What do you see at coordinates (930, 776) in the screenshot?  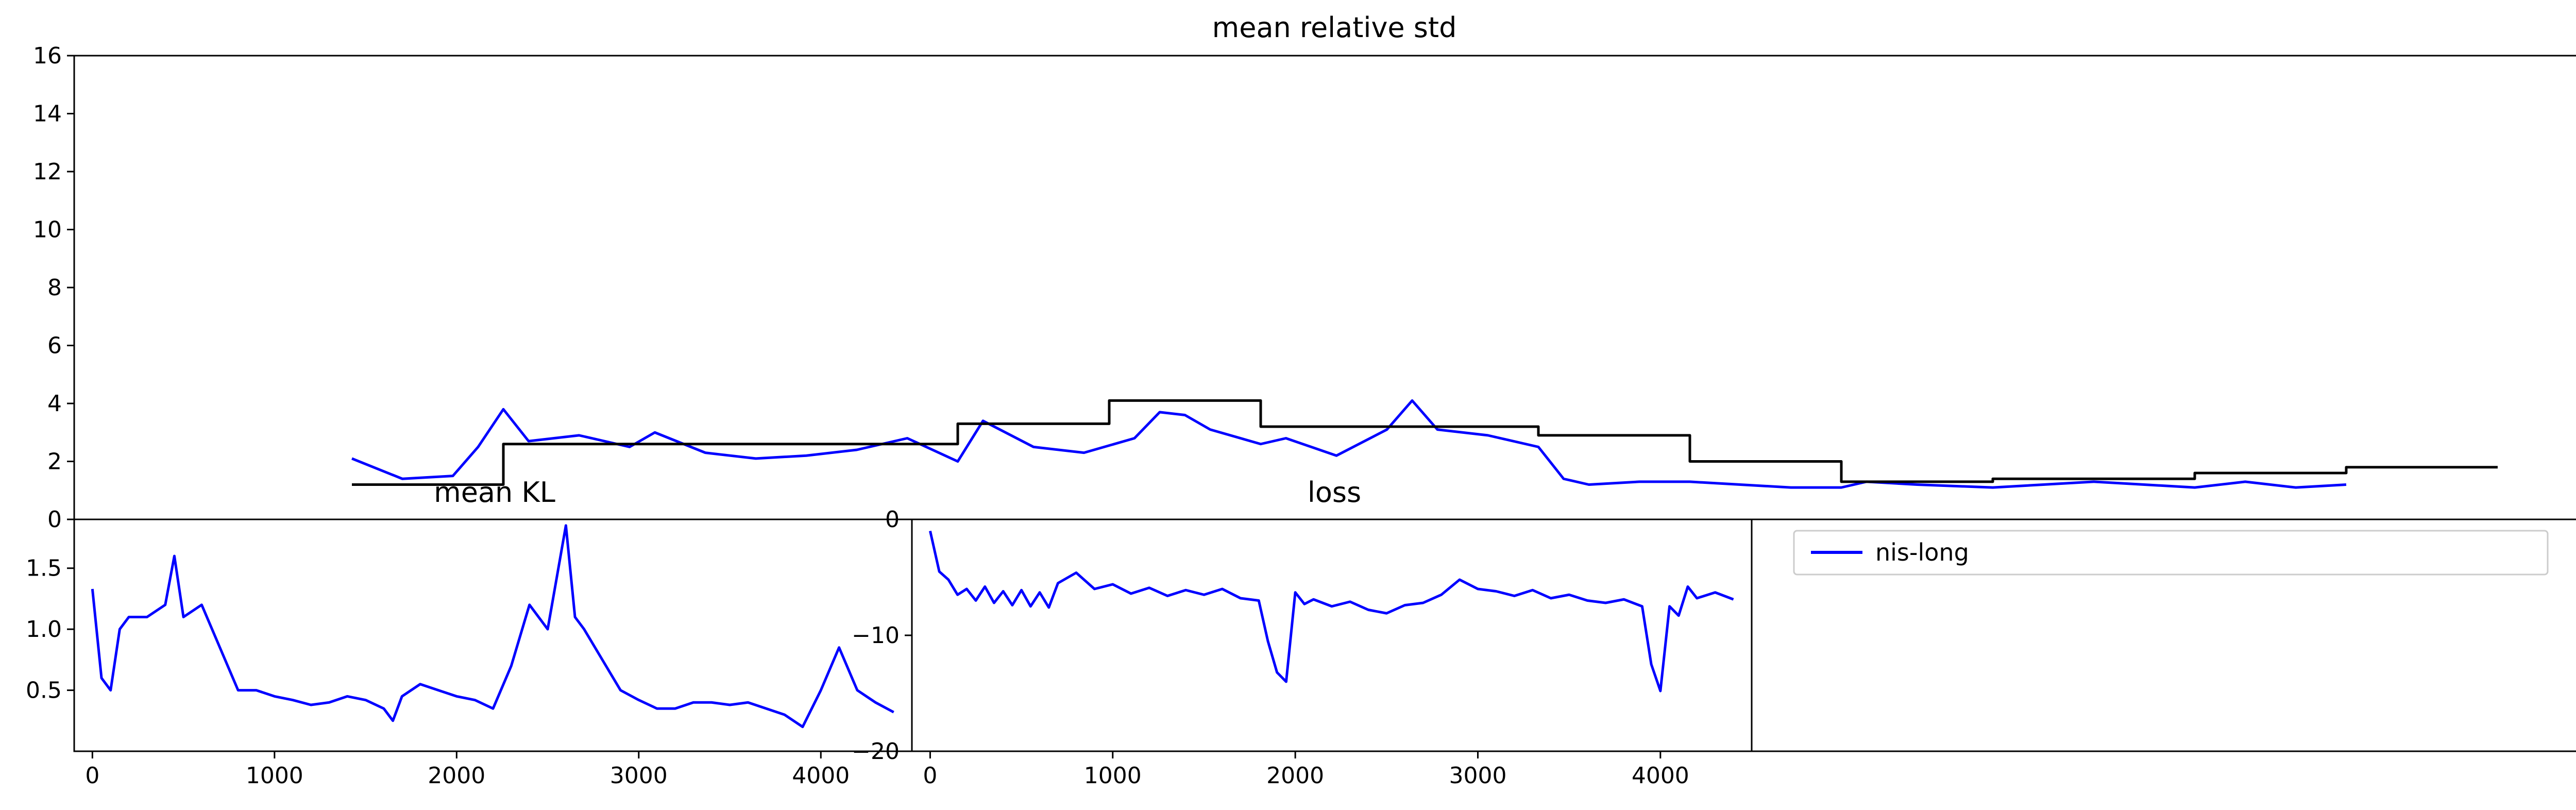 I see `loss-xtick-label: 0` at bounding box center [930, 776].